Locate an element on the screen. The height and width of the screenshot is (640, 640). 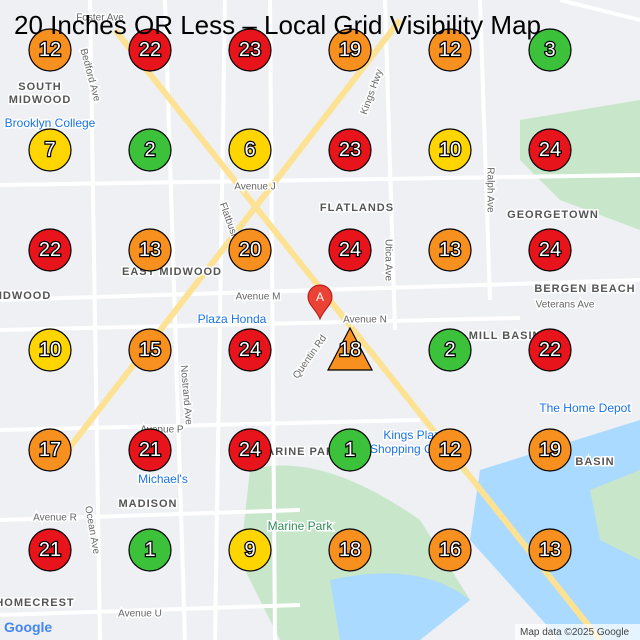
visibility-marker: 18 is located at coordinates (350, 348).